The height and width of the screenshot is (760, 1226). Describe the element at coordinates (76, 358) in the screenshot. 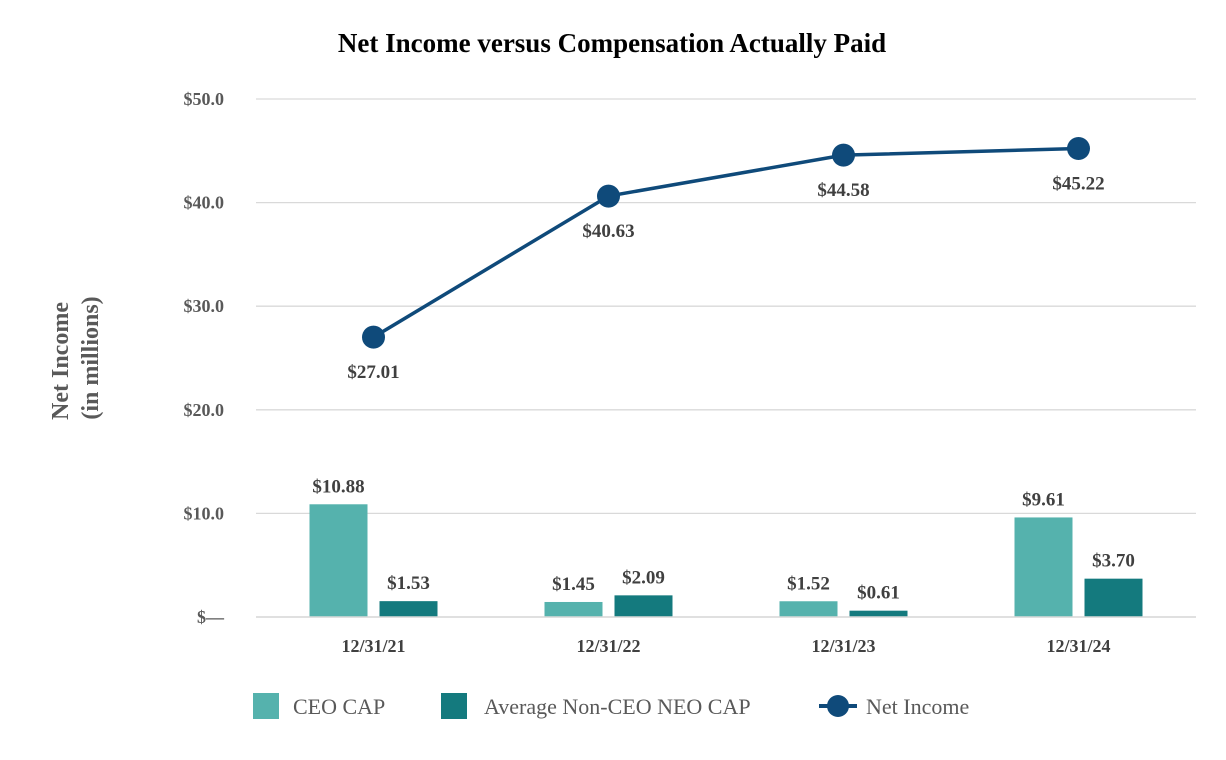

I see `y-axis-label: Net Income (in millions)` at that location.